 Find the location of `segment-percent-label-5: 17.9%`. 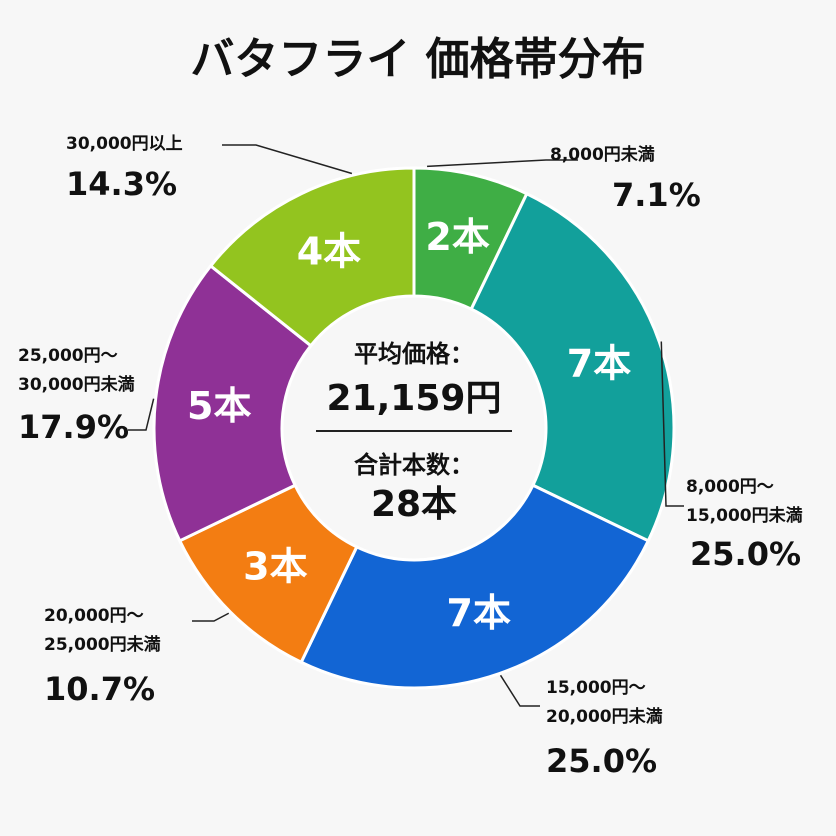

segment-percent-label-5: 17.9% is located at coordinates (73, 427).